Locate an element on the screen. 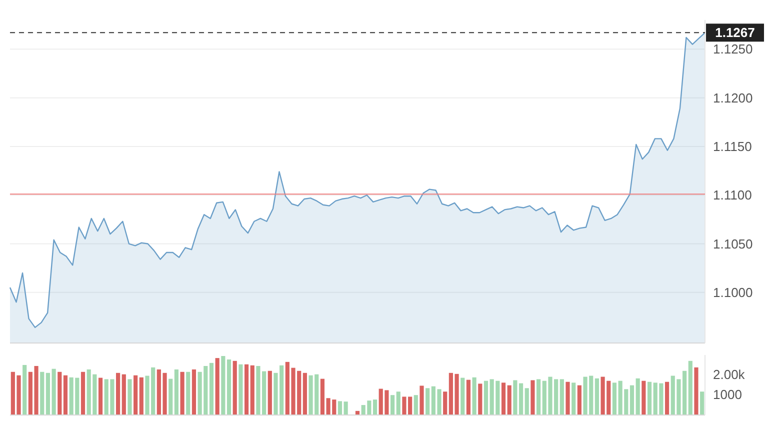 The height and width of the screenshot is (429, 778). y-tick-label: 1.1100 is located at coordinates (732, 195).